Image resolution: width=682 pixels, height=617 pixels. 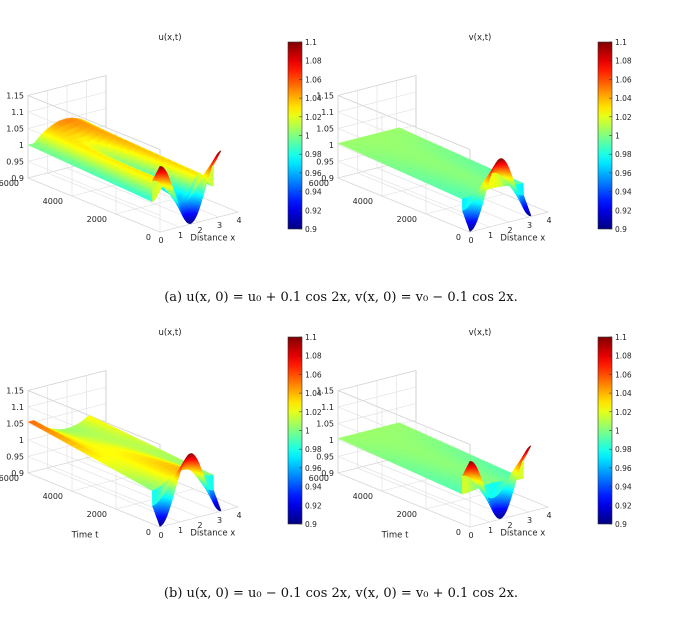 I want to click on colorbar-tick-label: 0.96, so click(x=313, y=173).